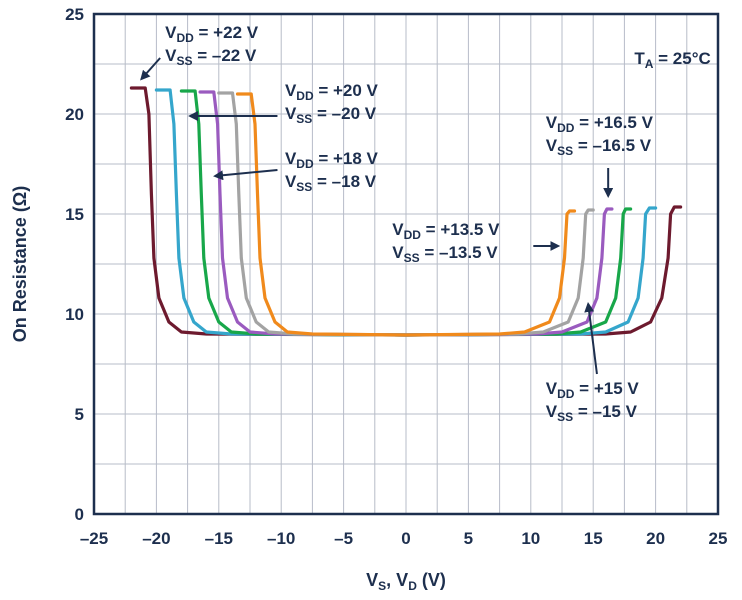 The width and height of the screenshot is (742, 600). I want to click on y-tick-label: 0, so click(79, 514).